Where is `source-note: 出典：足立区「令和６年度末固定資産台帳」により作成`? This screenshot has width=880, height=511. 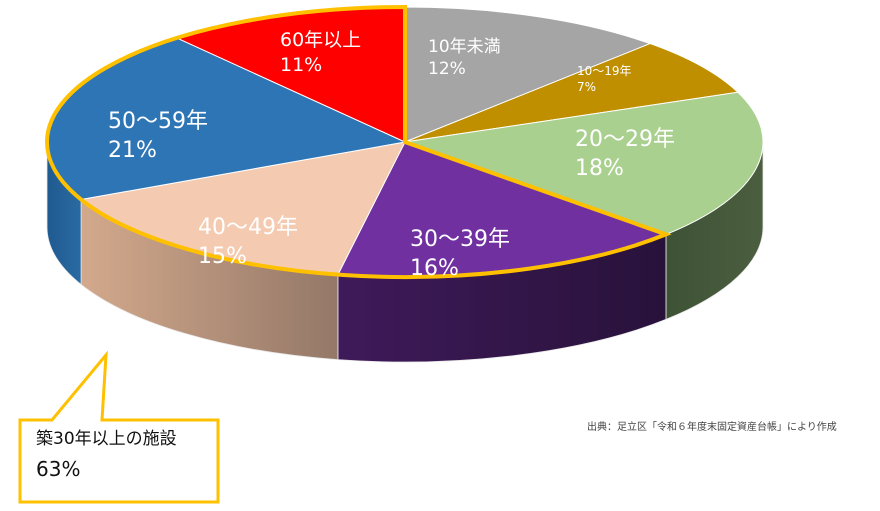
source-note: 出典：足立区「令和６年度末固定資産台帳」により作成 is located at coordinates (712, 427).